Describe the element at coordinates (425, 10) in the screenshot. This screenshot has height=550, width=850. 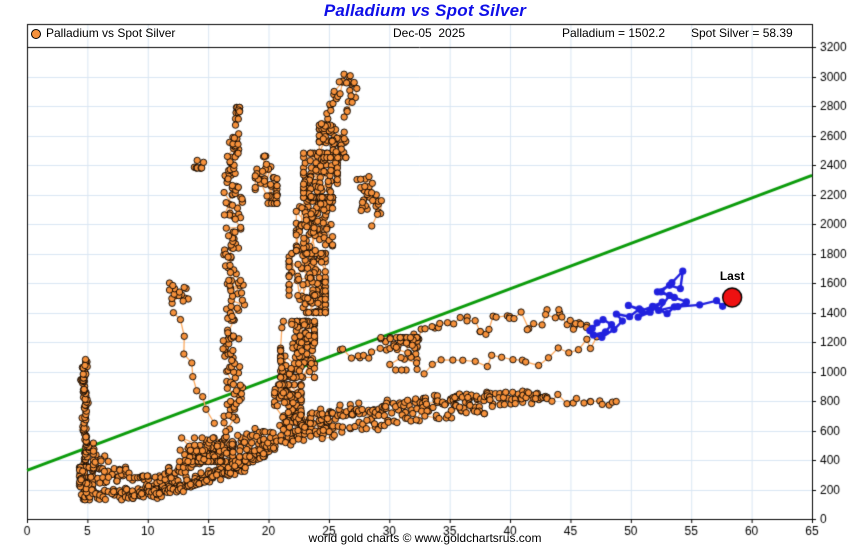
I see `chart-title: Palladium vs Spot Silver` at that location.